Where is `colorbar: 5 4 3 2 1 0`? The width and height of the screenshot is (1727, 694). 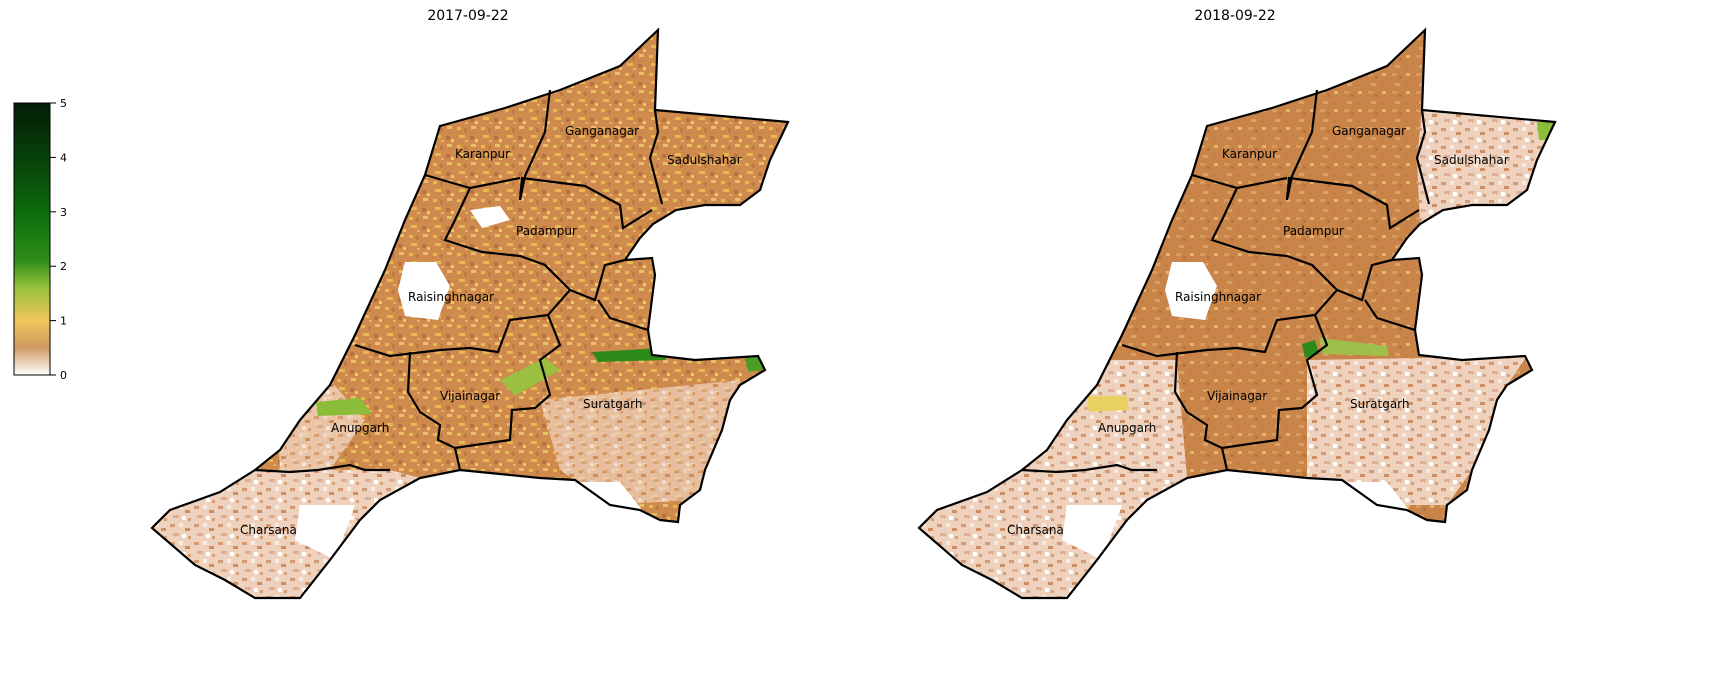 colorbar: 5 4 3 2 1 0 is located at coordinates (40, 239).